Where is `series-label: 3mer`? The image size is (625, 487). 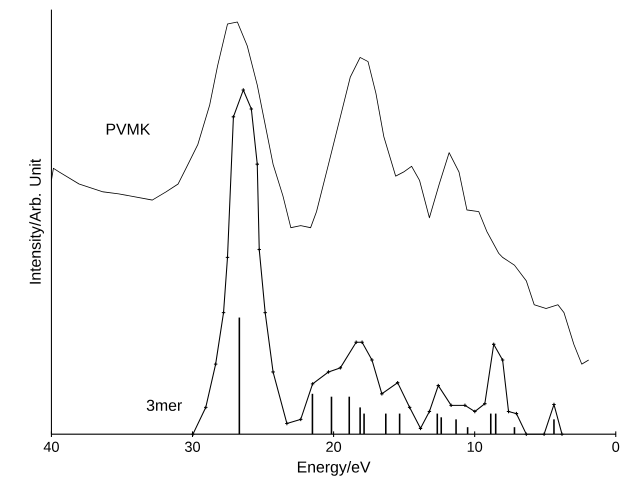 series-label: 3mer is located at coordinates (164, 405).